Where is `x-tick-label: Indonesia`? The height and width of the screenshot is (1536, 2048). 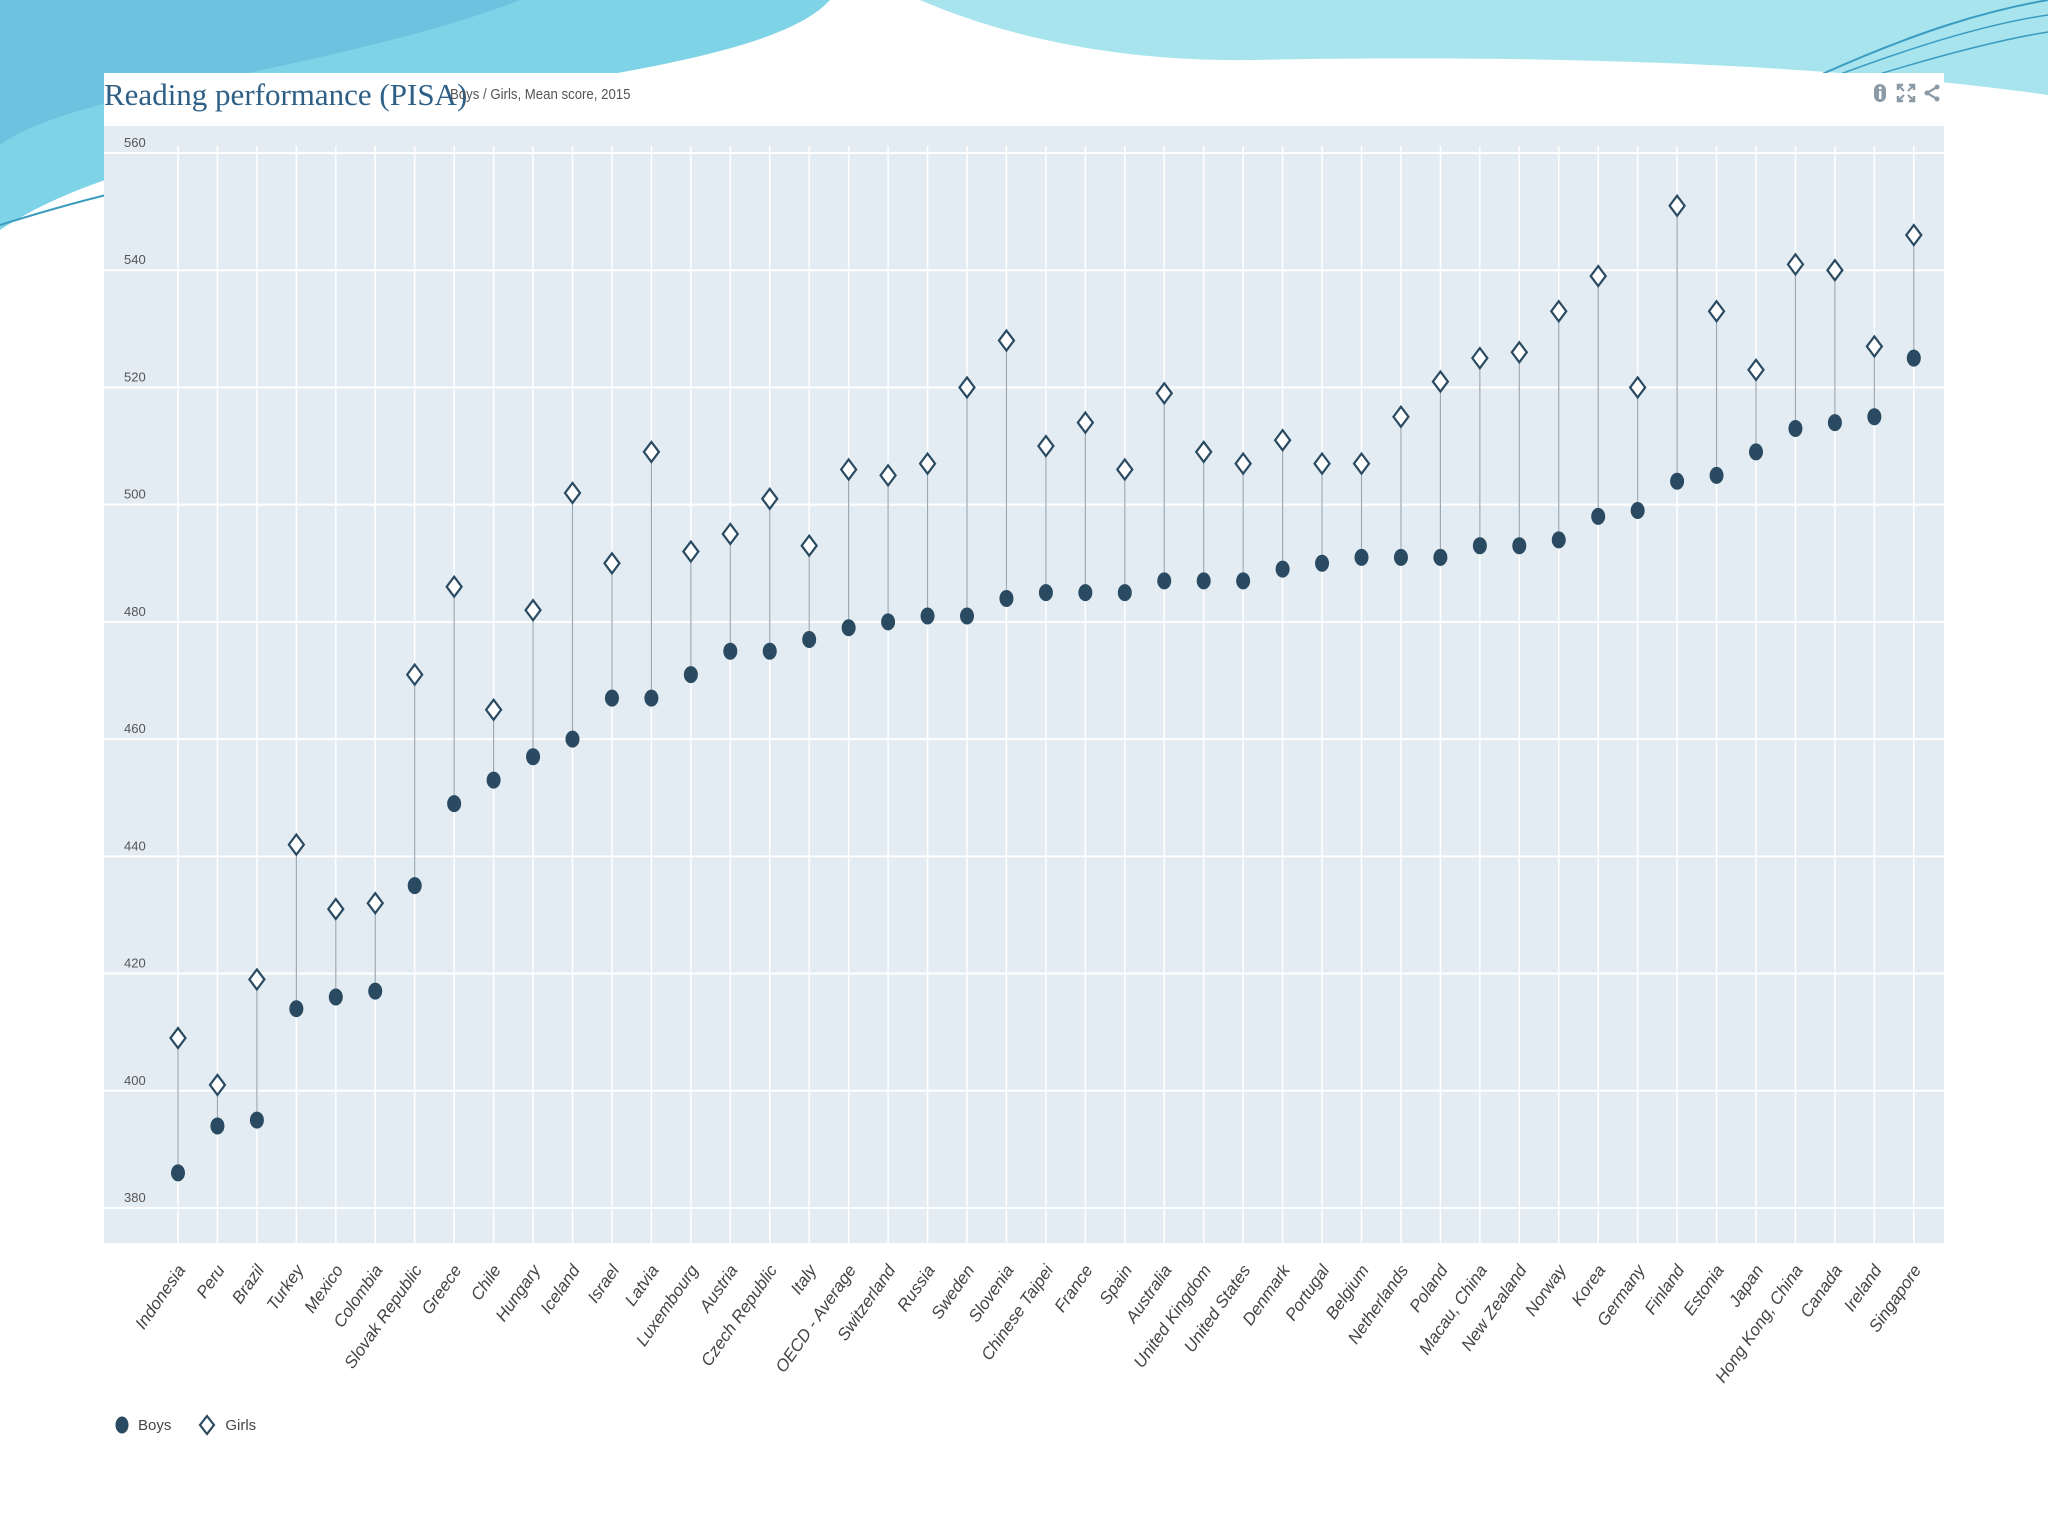
x-tick-label: Indonesia is located at coordinates (160, 1296).